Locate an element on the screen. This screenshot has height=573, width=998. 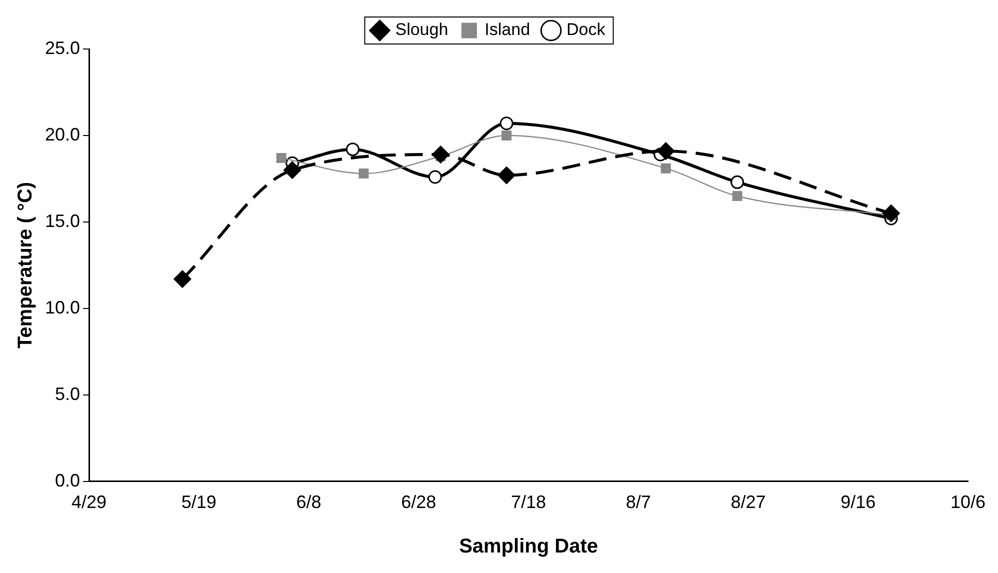
y-tick-label: 25.0 is located at coordinates (62, 48).